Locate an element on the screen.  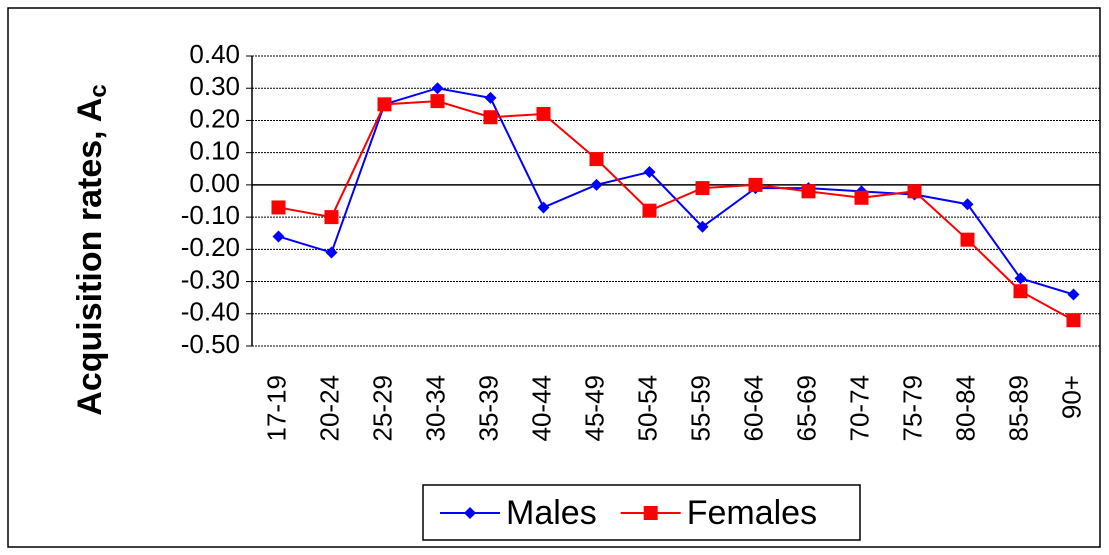
x-tick-label: 45-49 is located at coordinates (594, 408).